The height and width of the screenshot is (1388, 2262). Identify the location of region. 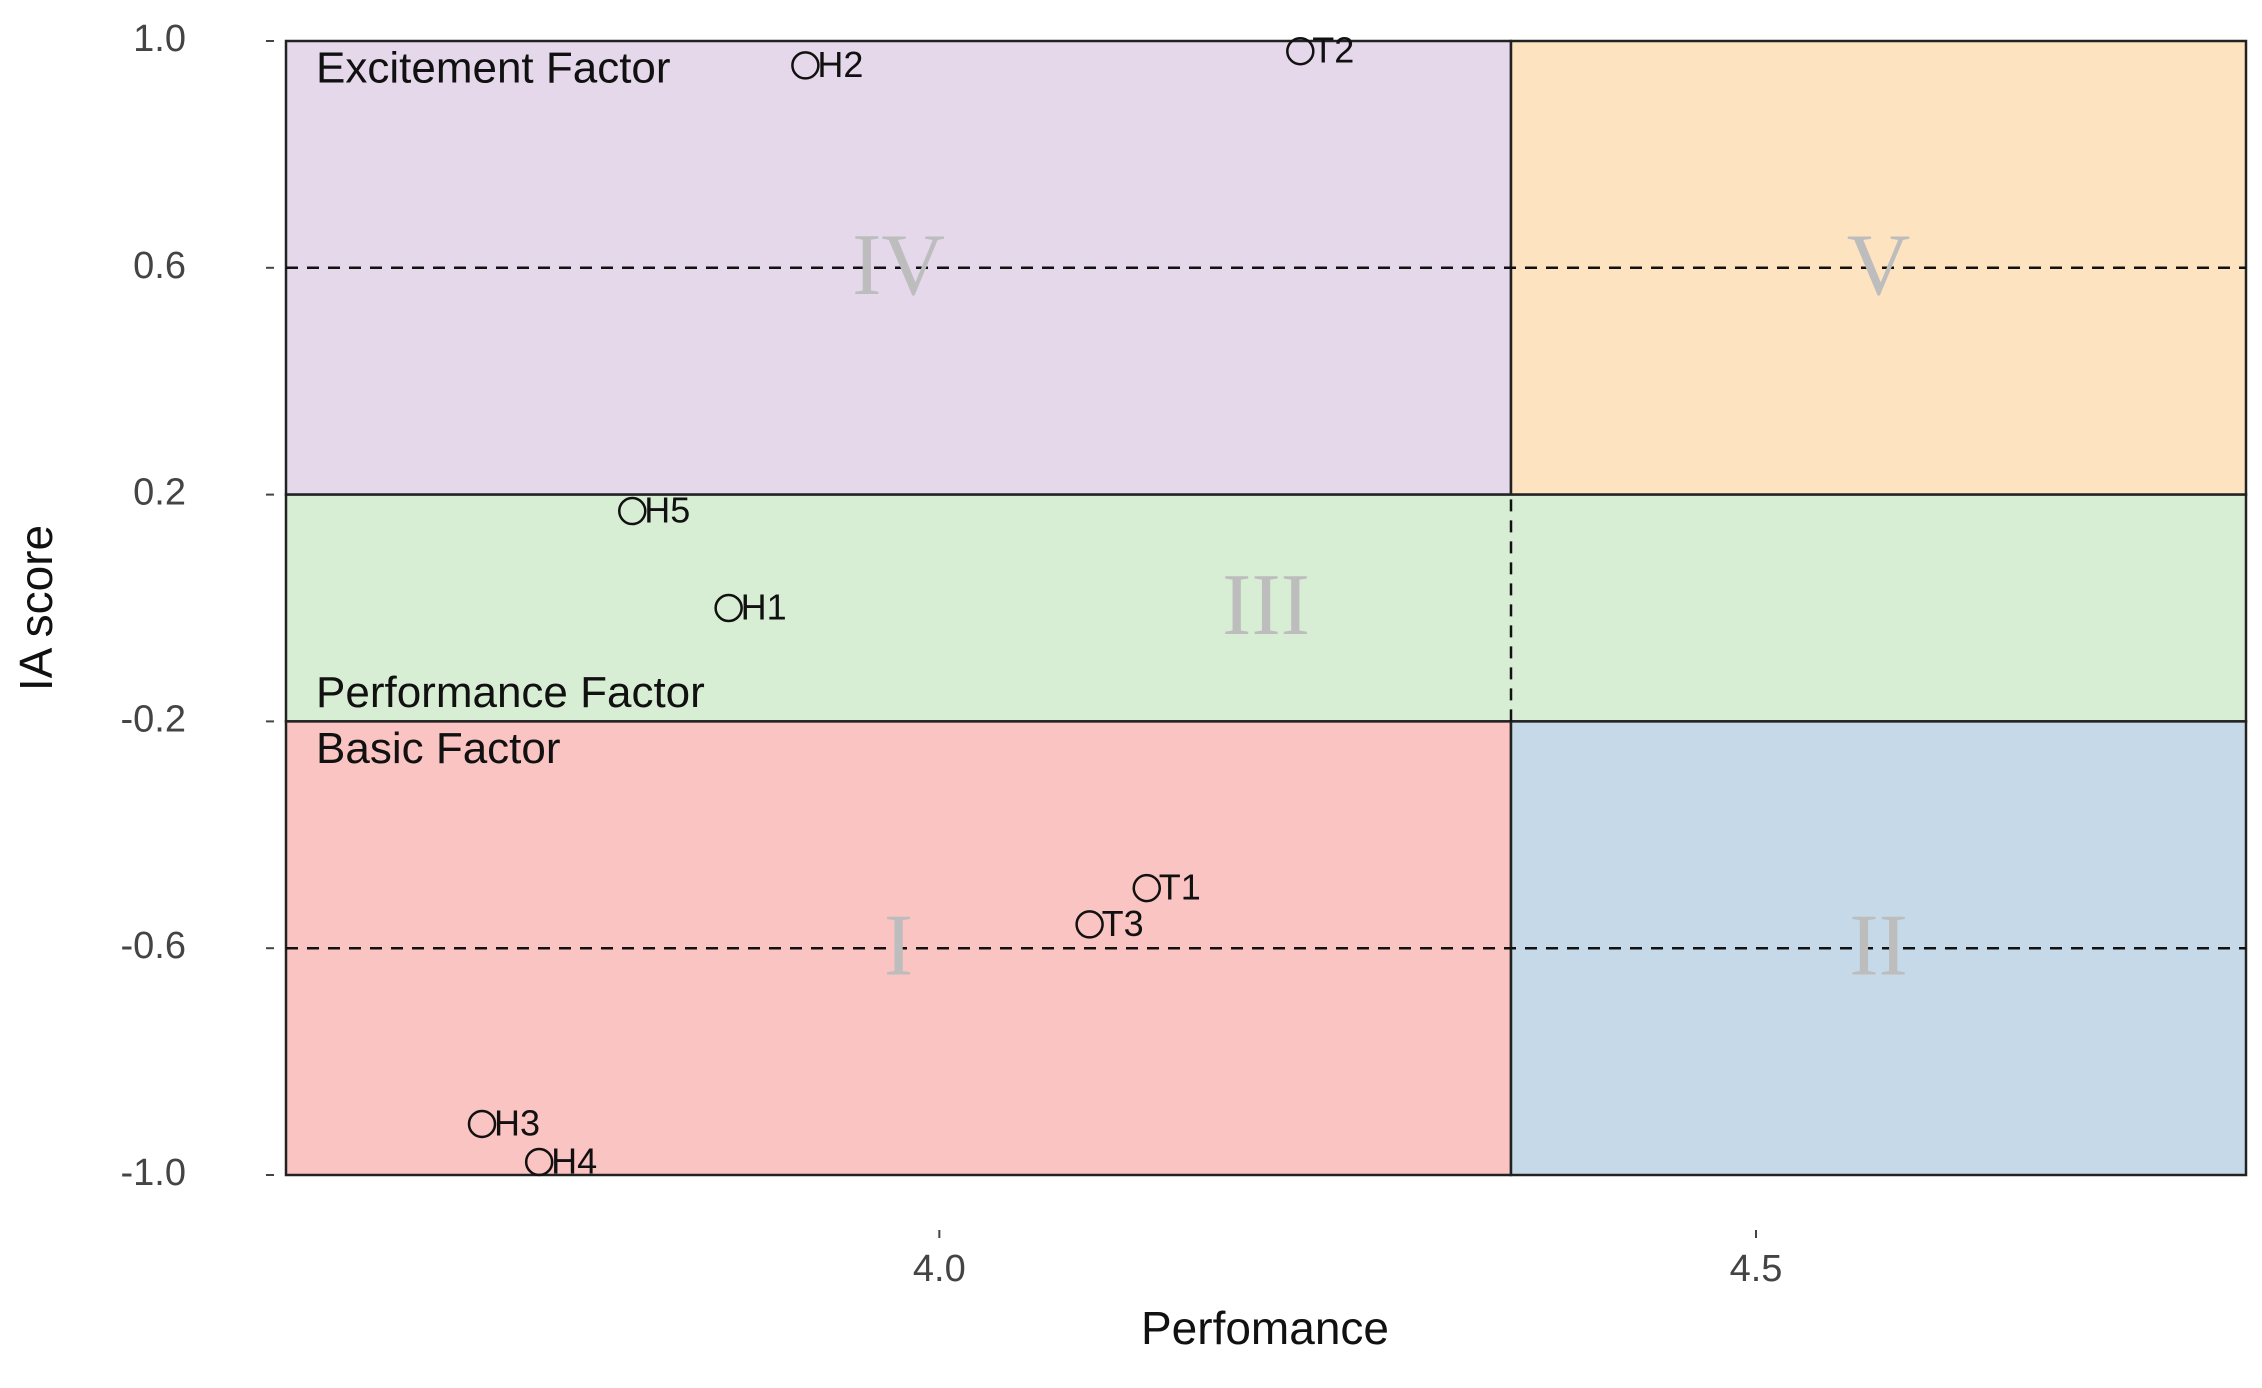
(1266, 608).